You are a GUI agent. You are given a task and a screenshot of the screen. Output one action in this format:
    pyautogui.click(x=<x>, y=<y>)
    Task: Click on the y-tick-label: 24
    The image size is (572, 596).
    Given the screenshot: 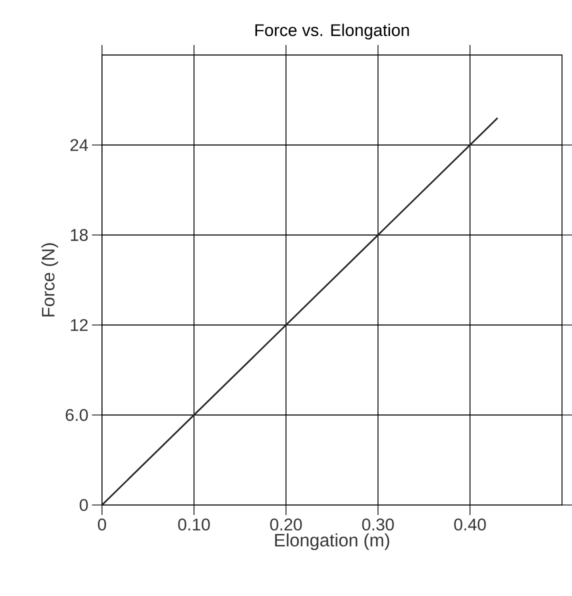 What is the action you would take?
    pyautogui.click(x=79, y=145)
    